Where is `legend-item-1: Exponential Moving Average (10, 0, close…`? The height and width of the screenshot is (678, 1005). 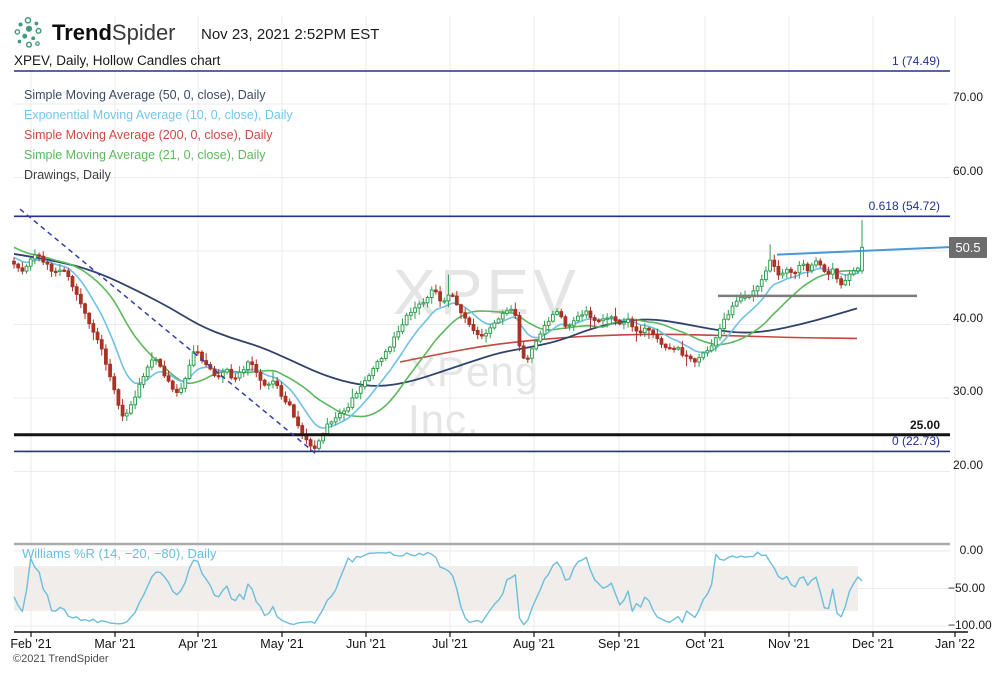
legend-item-1: Exponential Moving Average (10, 0, close… is located at coordinates (158, 115).